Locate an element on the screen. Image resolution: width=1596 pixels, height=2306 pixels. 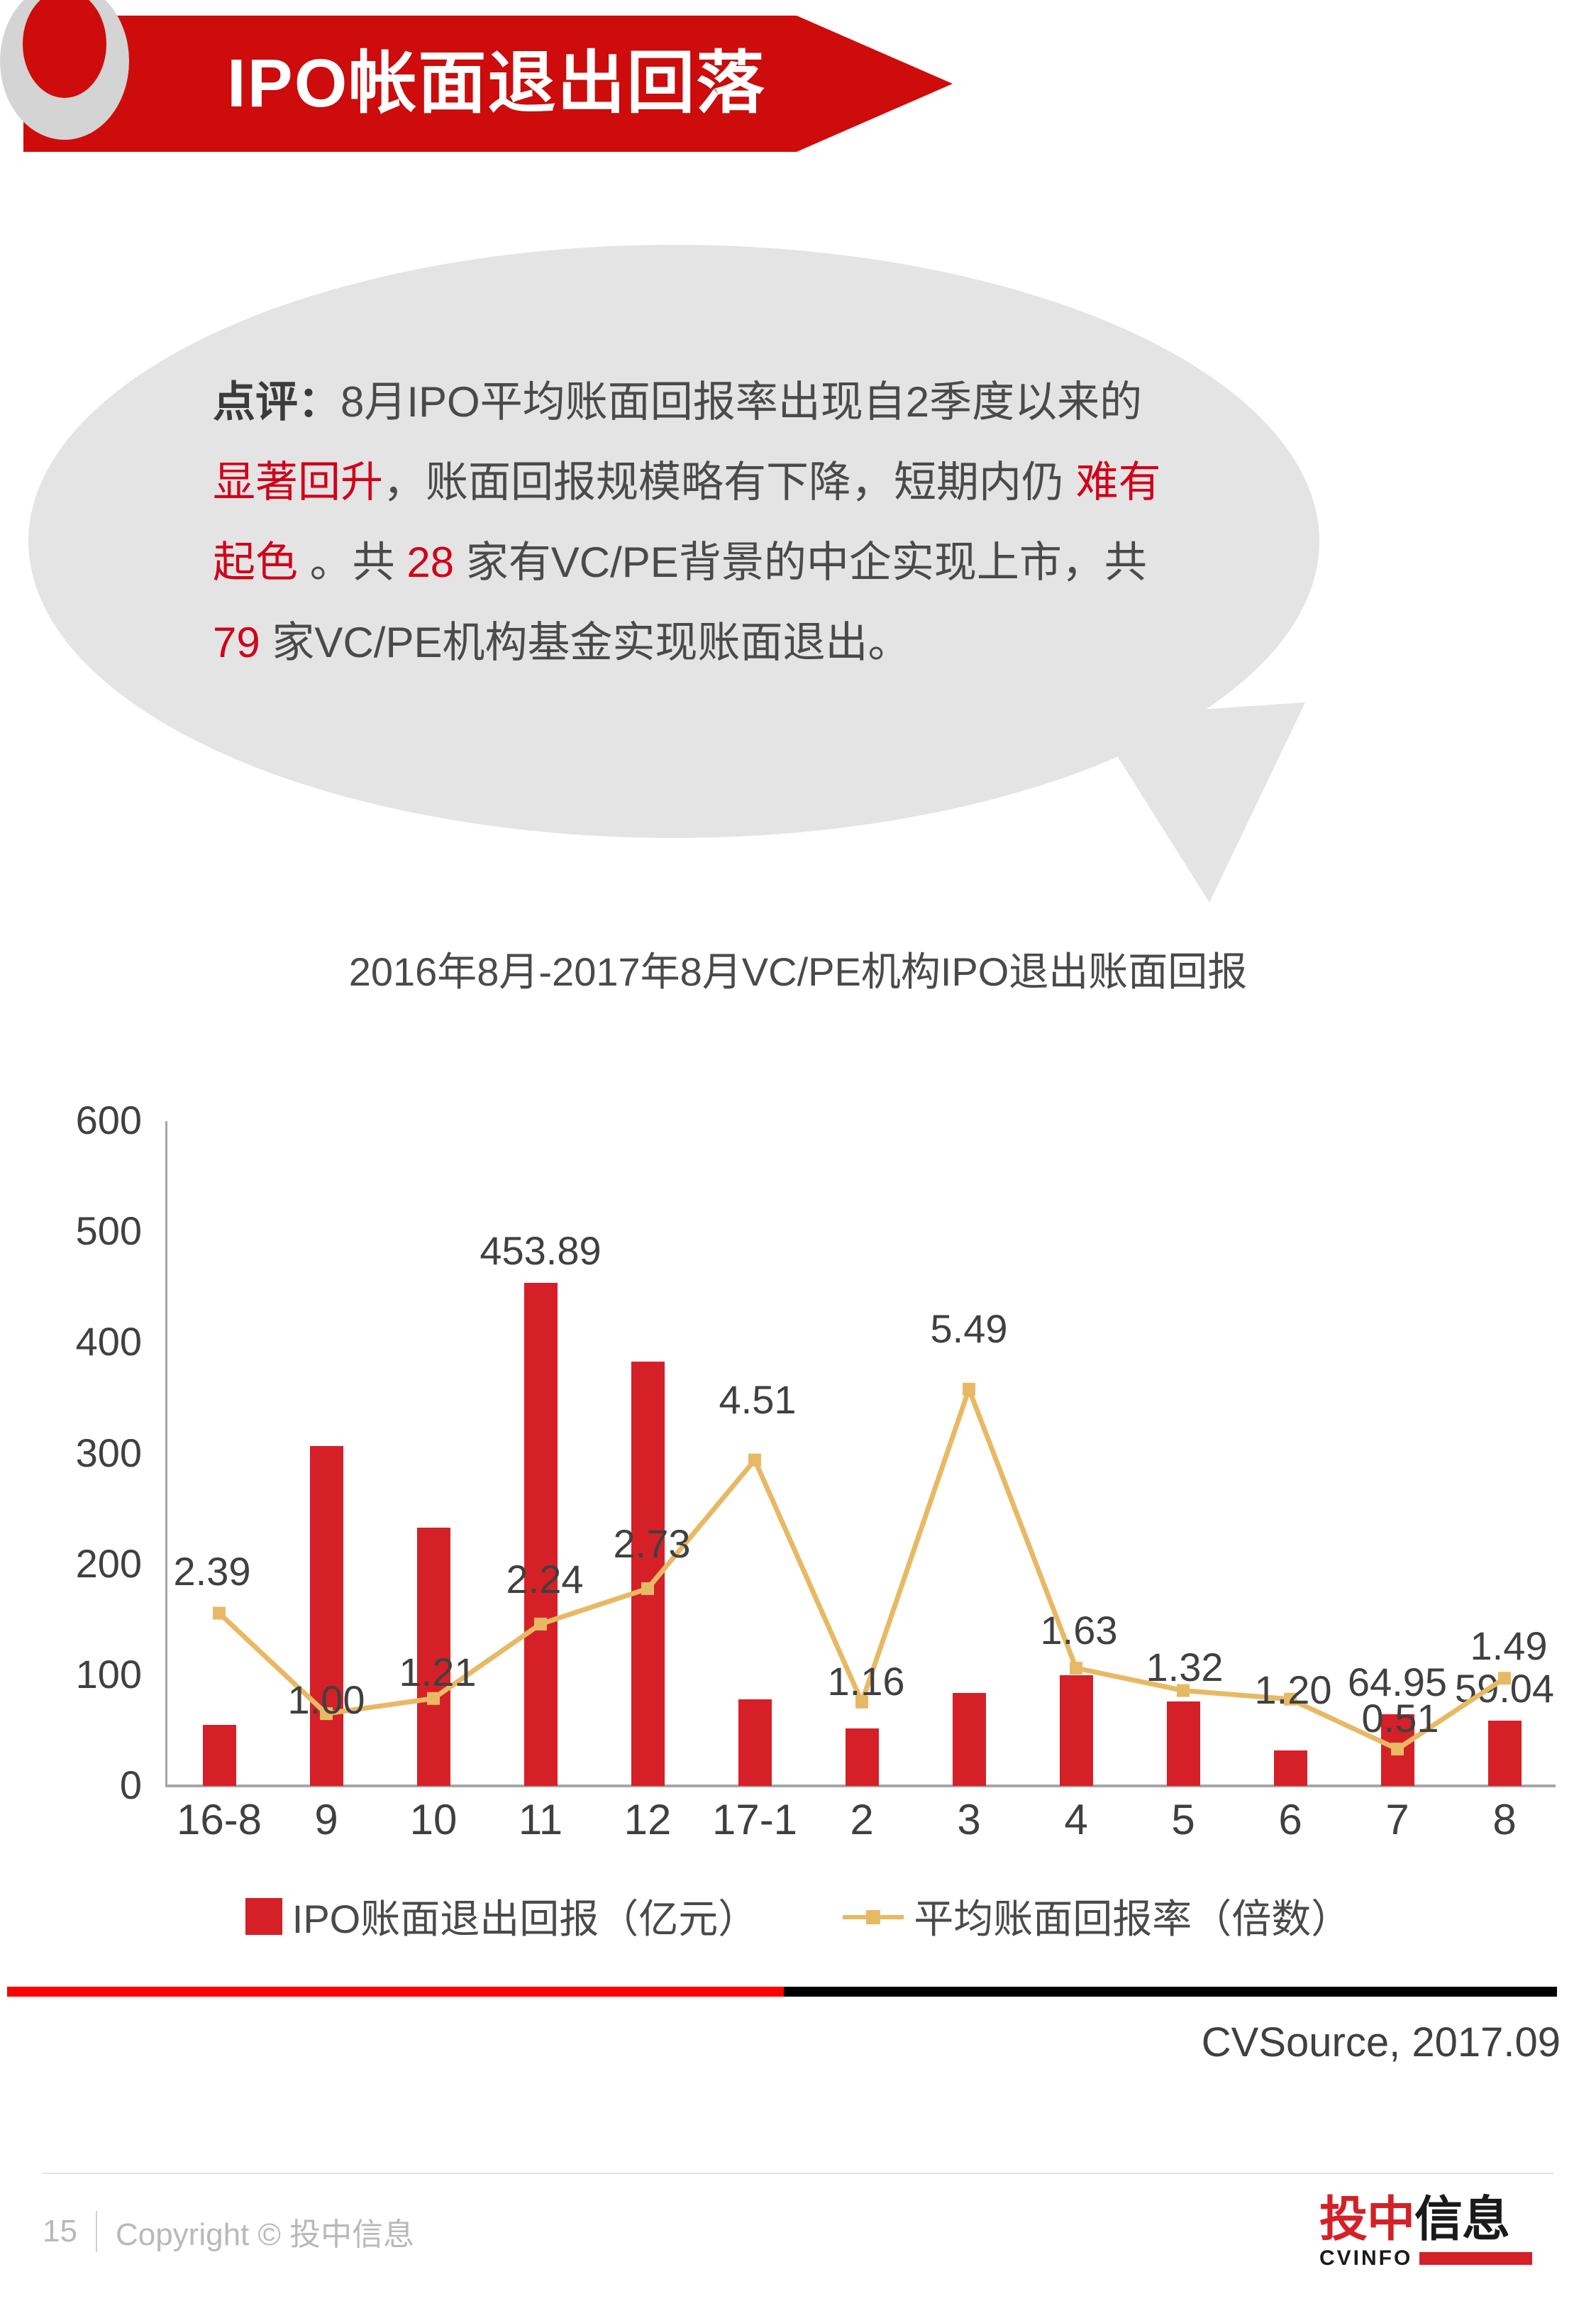
page-header: IPO帐面退出回落 is located at coordinates (496, 92).